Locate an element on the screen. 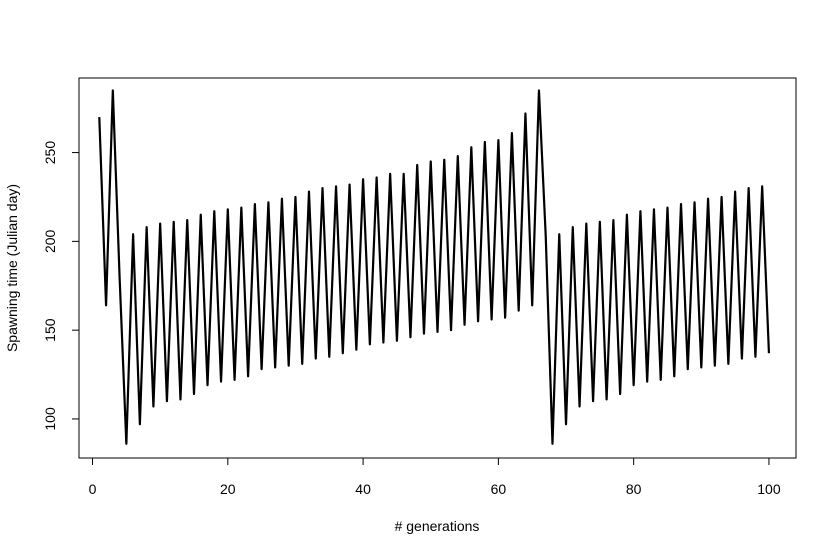 The image size is (836, 556). y-tick-label: 200 is located at coordinates (50, 241).